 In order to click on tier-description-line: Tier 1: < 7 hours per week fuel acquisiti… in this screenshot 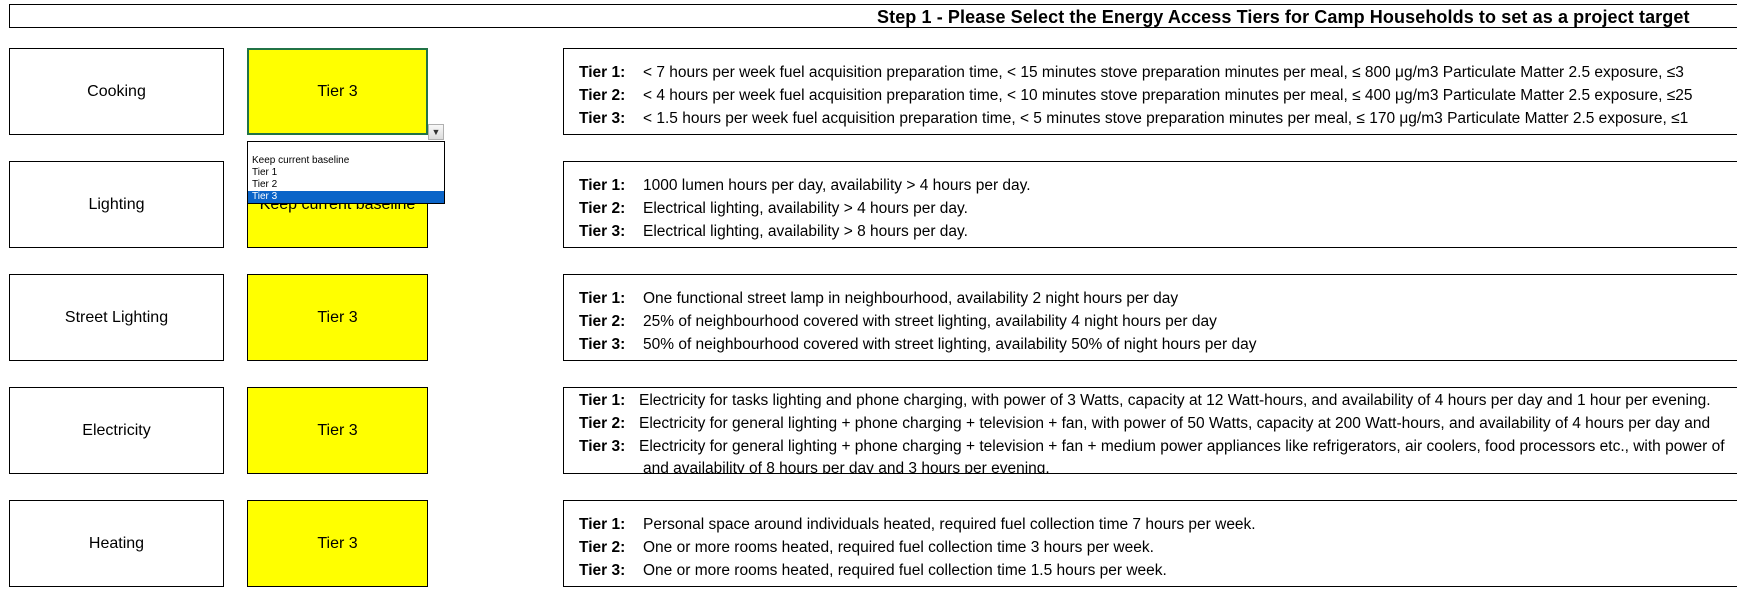, I will do `click(1131, 72)`.